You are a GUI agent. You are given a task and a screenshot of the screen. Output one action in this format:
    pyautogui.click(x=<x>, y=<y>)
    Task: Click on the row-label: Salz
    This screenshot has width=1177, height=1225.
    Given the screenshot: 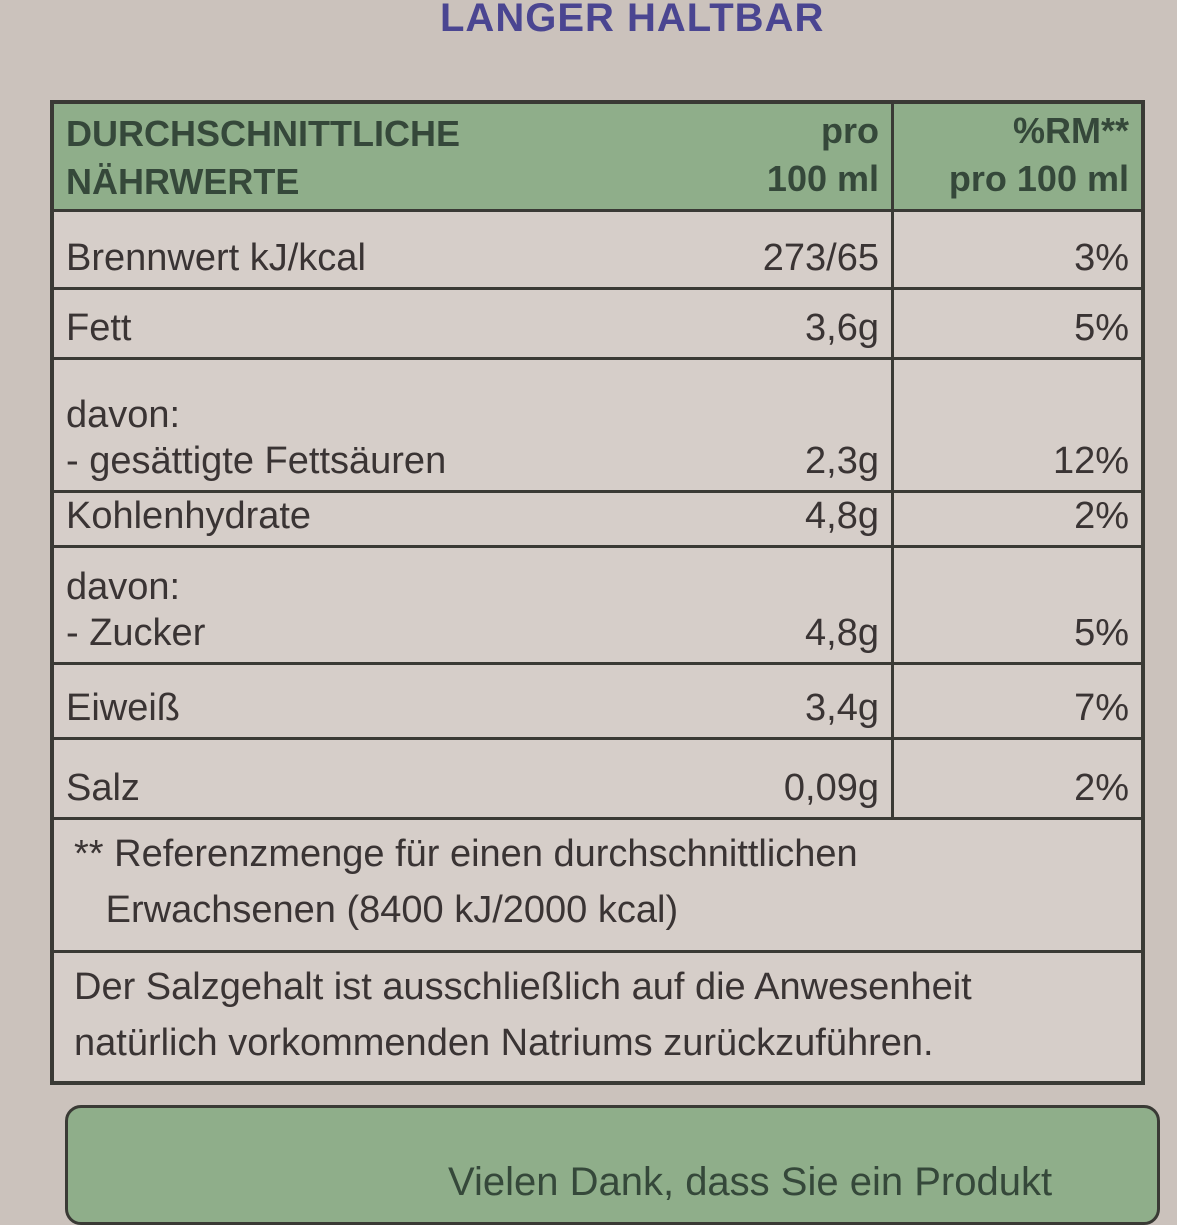 What is the action you would take?
    pyautogui.click(x=404, y=780)
    